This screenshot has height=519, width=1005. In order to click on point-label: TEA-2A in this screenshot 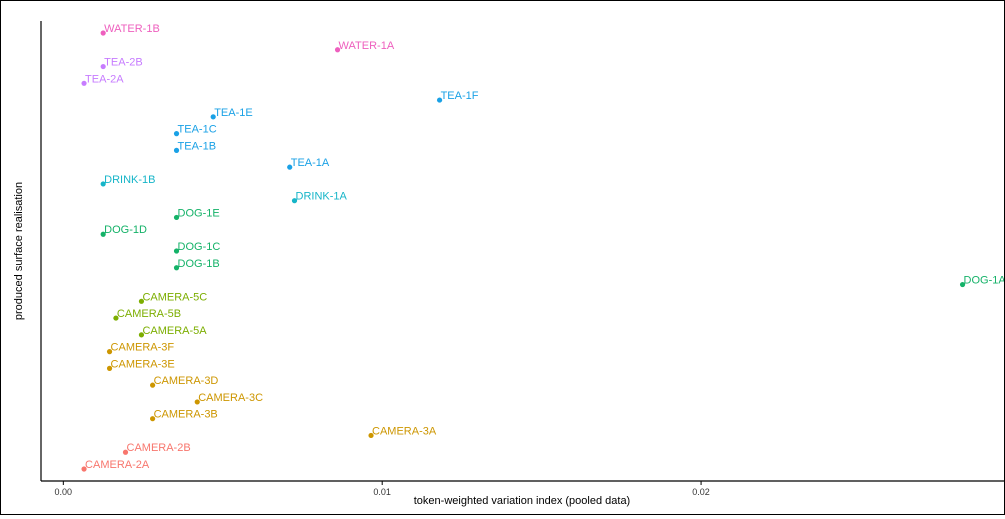, I will do `click(104, 79)`.